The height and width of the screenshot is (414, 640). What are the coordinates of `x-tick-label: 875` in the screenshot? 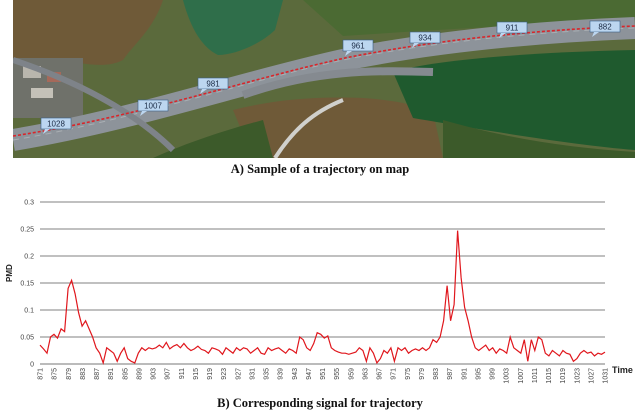 It's located at (55, 374).